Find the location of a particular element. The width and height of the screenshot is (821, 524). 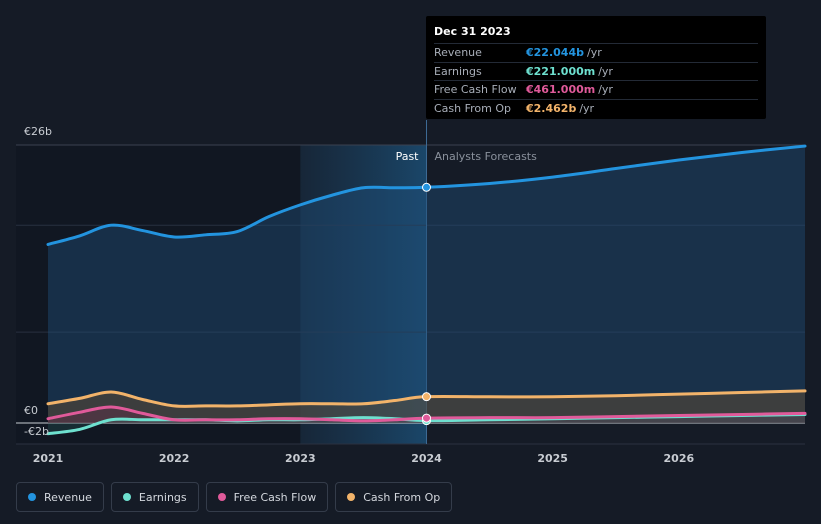

legend-item-cash-from-op: Cash From Op is located at coordinates (394, 497).